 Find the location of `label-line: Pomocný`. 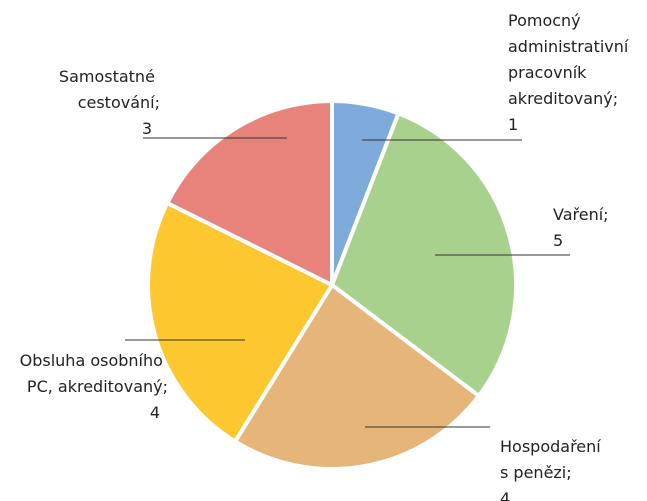

label-line: Pomocný is located at coordinates (547, 20).